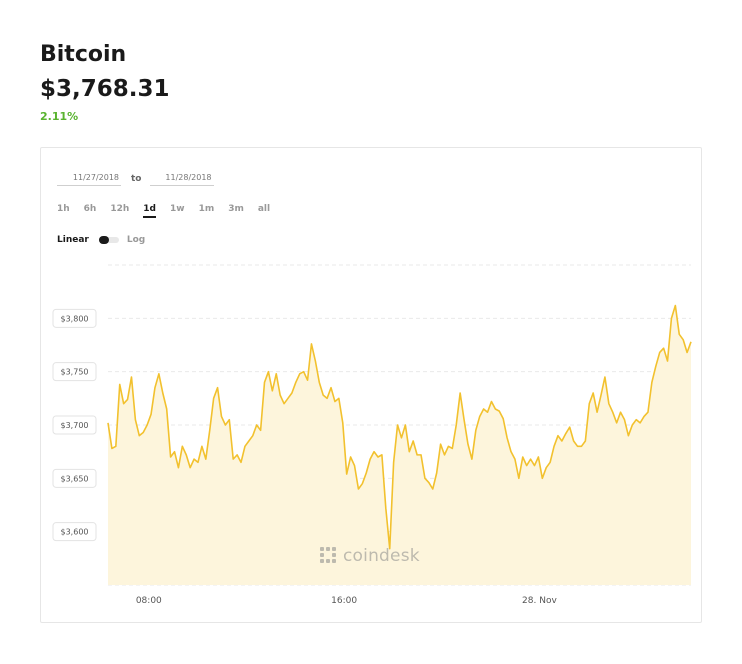 This screenshot has width=742, height=664. I want to click on date-to-label: to, so click(136, 179).